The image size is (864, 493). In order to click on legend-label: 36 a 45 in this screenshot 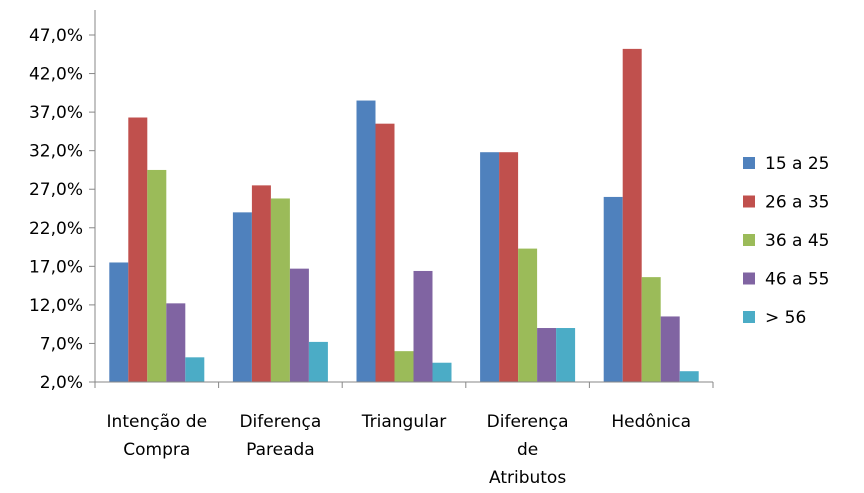, I will do `click(797, 241)`.